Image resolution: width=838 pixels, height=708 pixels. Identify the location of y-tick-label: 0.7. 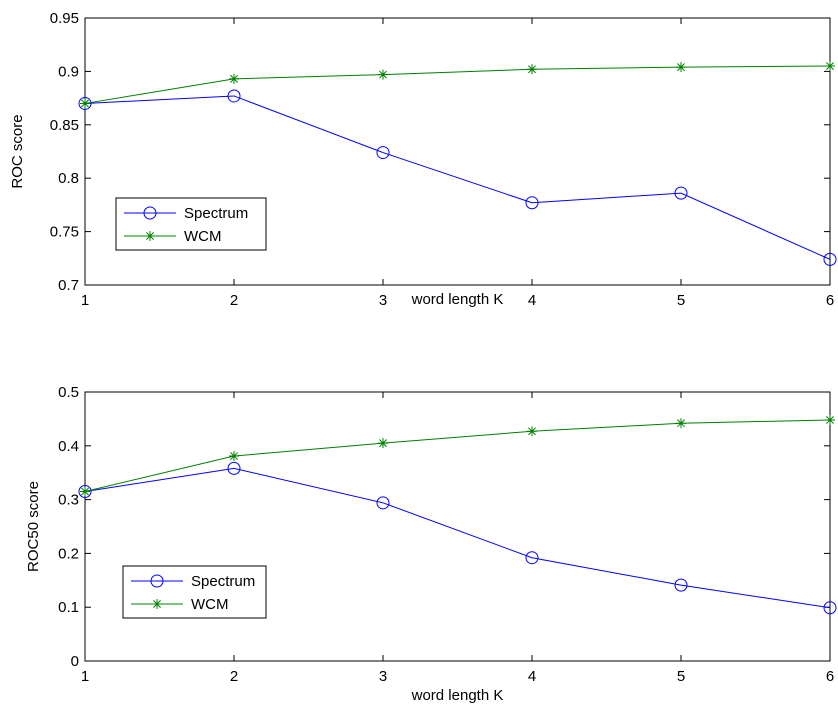
(68, 285).